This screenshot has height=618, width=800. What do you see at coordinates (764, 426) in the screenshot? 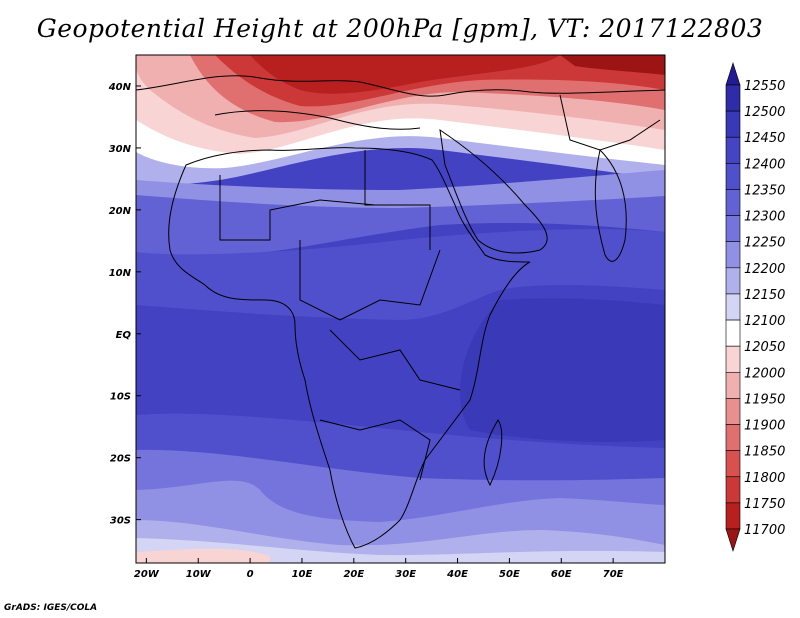
I see `colorbar-label: 11900` at bounding box center [764, 426].